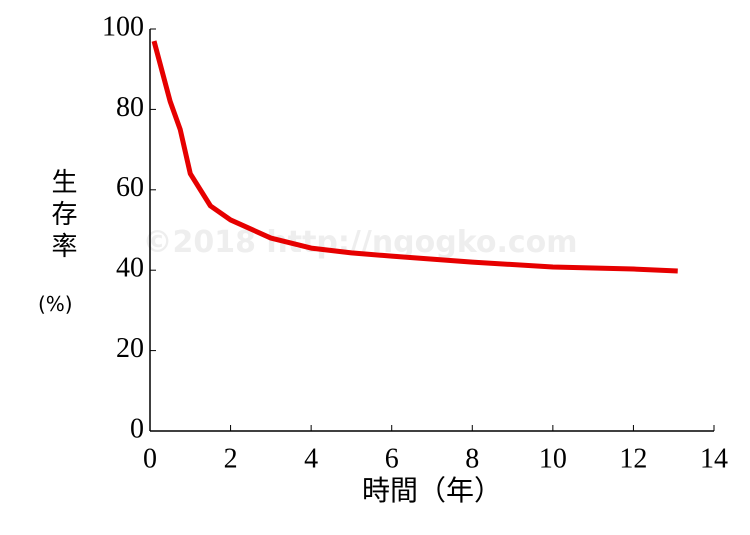  Describe the element at coordinates (130, 348) in the screenshot. I see `y-tick-label: 20` at that location.